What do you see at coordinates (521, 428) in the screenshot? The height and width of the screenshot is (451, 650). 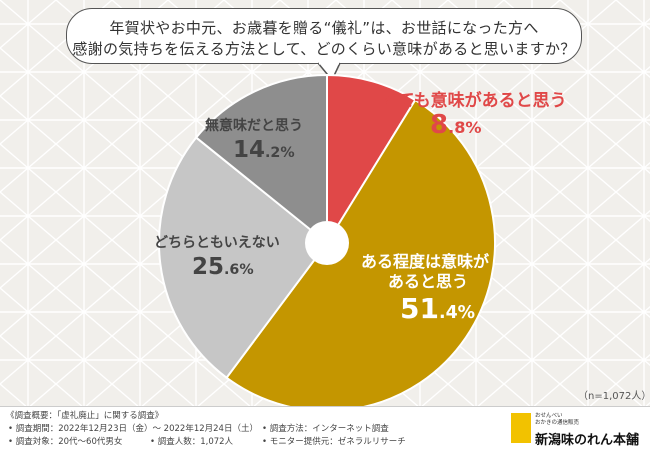 I see `brand-logo-mark` at bounding box center [521, 428].